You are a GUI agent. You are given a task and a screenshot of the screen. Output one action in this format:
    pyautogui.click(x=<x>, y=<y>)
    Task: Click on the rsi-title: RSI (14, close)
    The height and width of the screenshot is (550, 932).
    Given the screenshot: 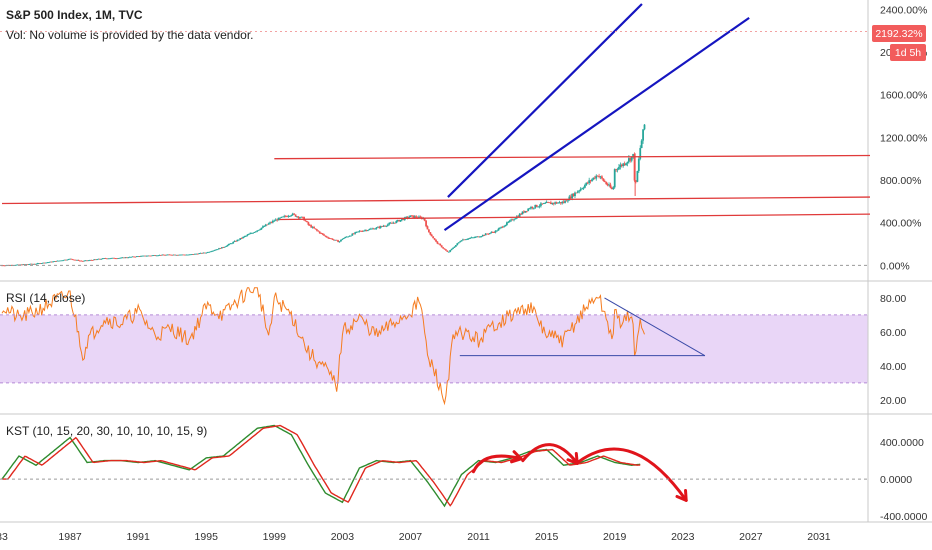 What is the action you would take?
    pyautogui.click(x=45, y=298)
    